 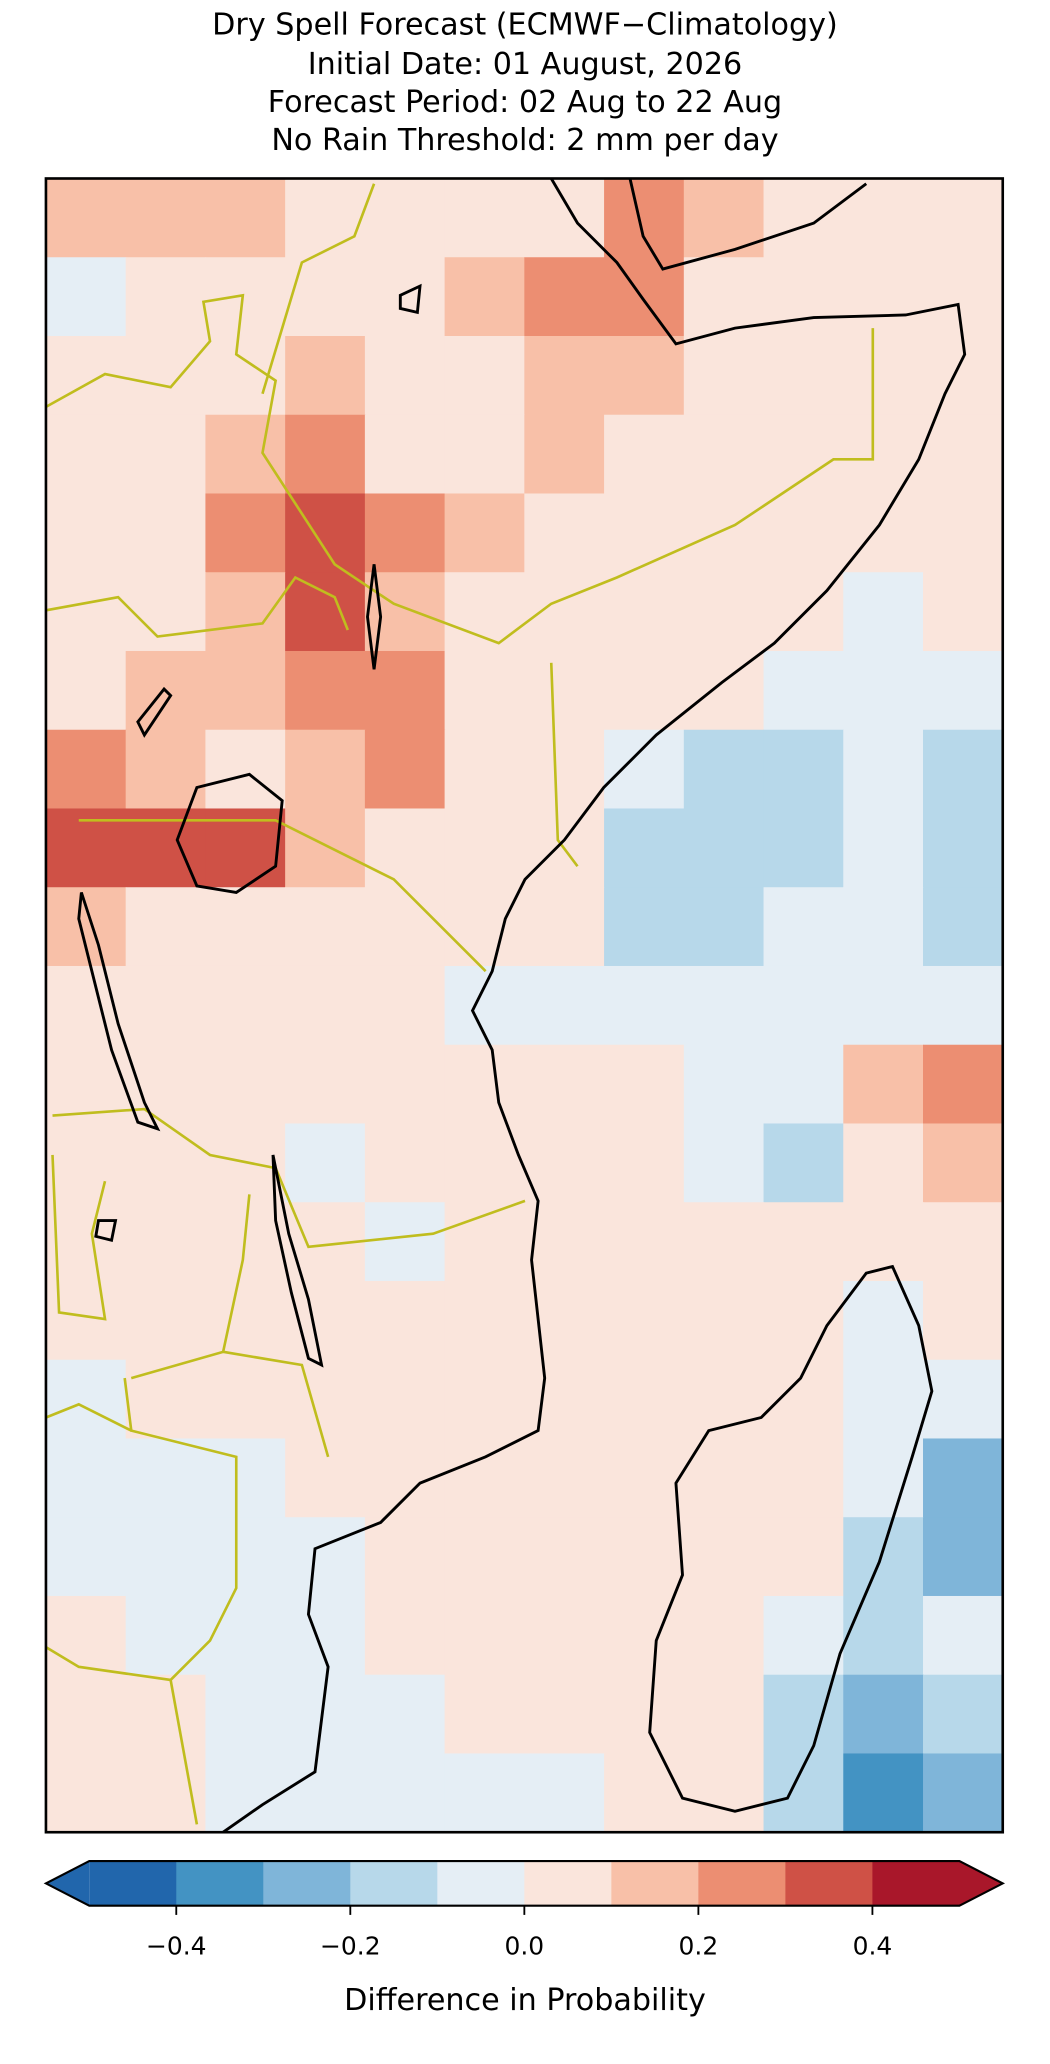 What do you see at coordinates (525, 64) in the screenshot?
I see `title-line: Initial Date: 01 August, 2026` at bounding box center [525, 64].